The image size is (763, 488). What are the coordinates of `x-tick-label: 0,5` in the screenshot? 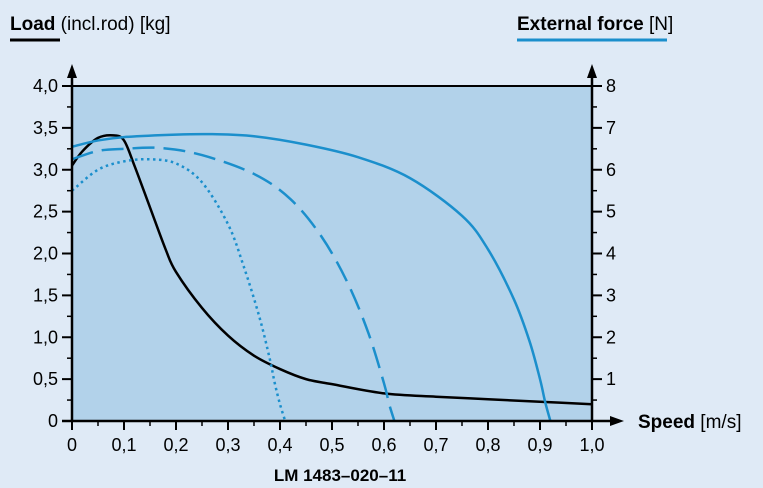 It's located at (331, 445).